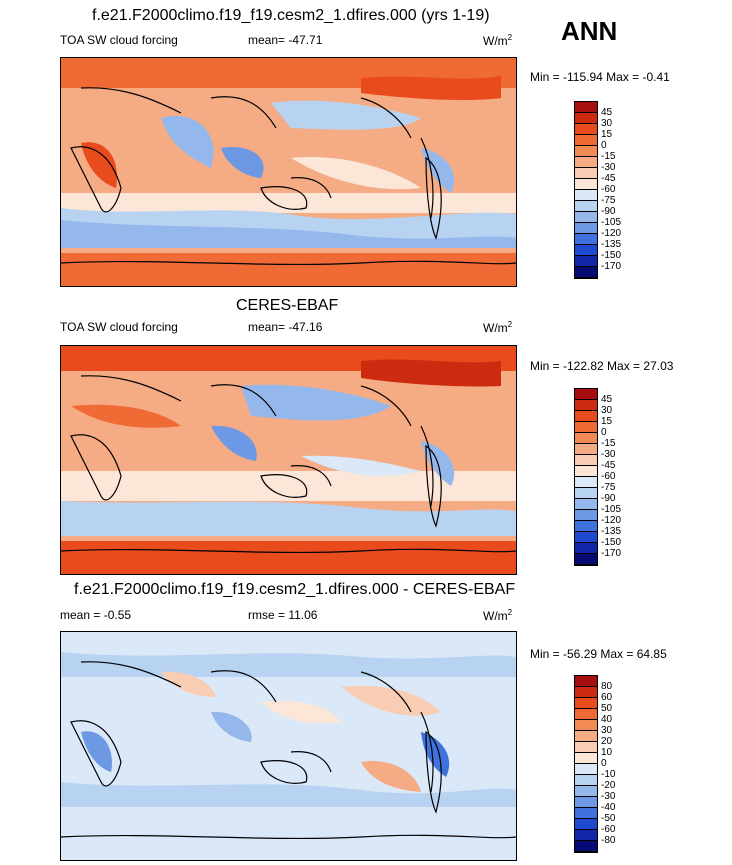  What do you see at coordinates (285, 40) in the screenshot?
I see `panel1-mean-label: mean= -47.71` at bounding box center [285, 40].